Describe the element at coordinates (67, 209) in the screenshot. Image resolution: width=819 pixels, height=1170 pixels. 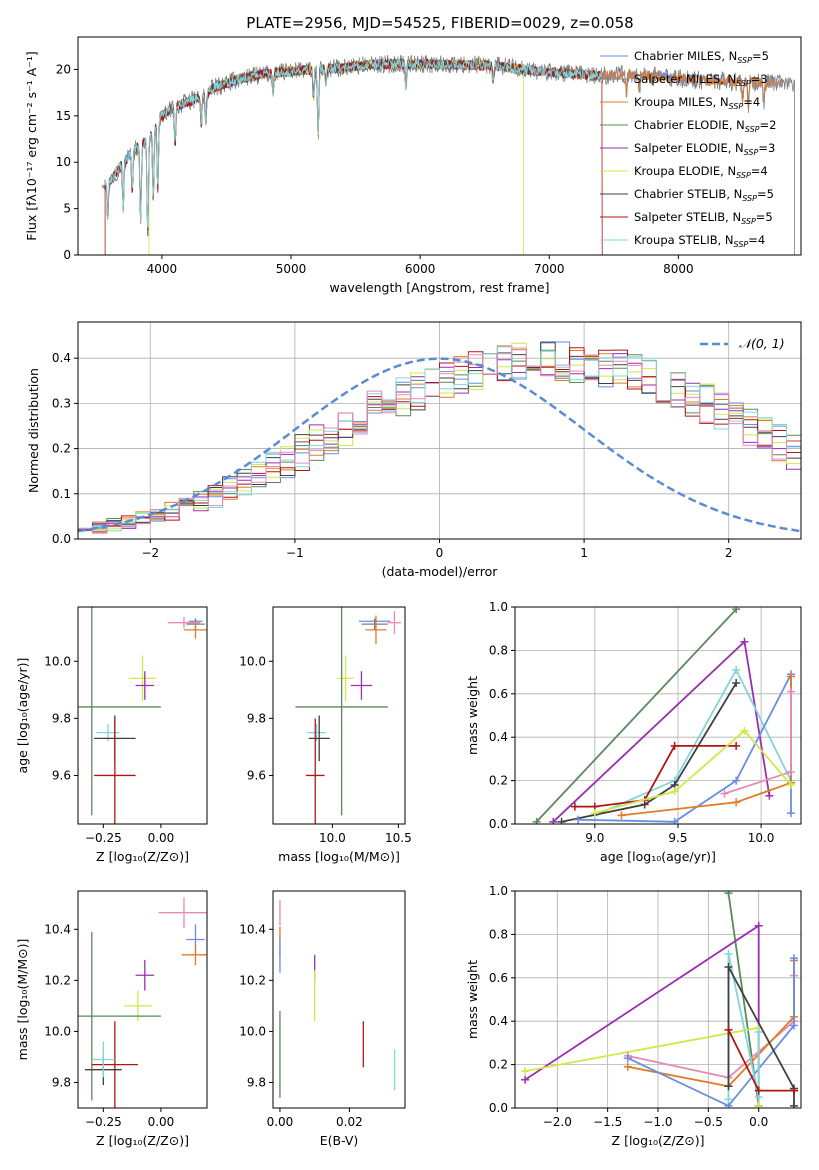
I see `spectrum-ytick-label: 5` at that location.